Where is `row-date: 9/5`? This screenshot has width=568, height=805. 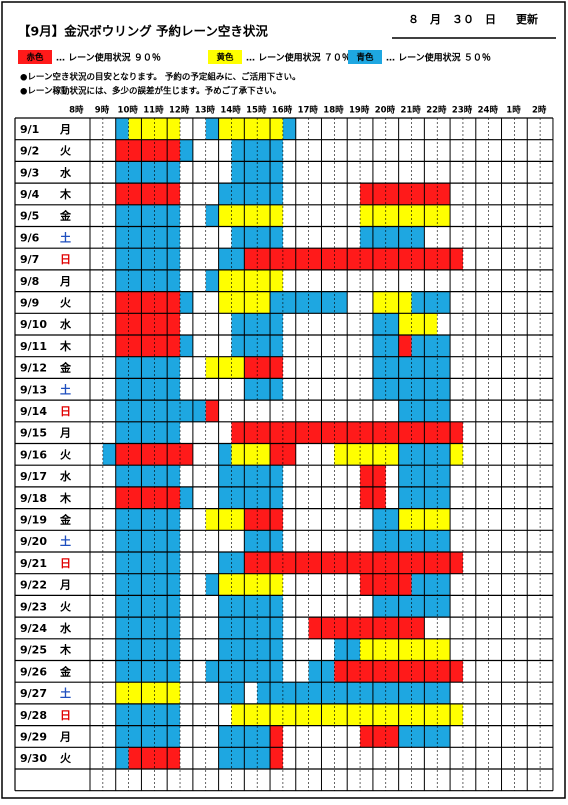 row-date: 9/5 is located at coordinates (29, 216).